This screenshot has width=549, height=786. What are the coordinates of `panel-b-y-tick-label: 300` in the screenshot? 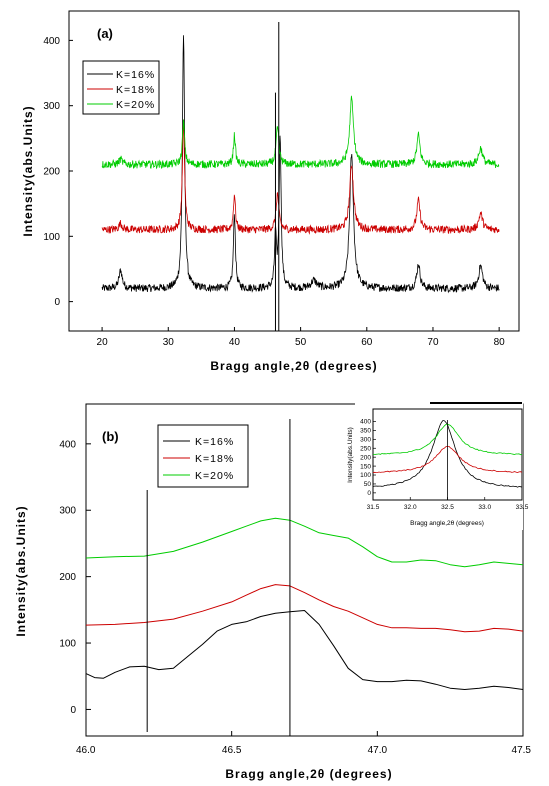 It's located at (67, 511).